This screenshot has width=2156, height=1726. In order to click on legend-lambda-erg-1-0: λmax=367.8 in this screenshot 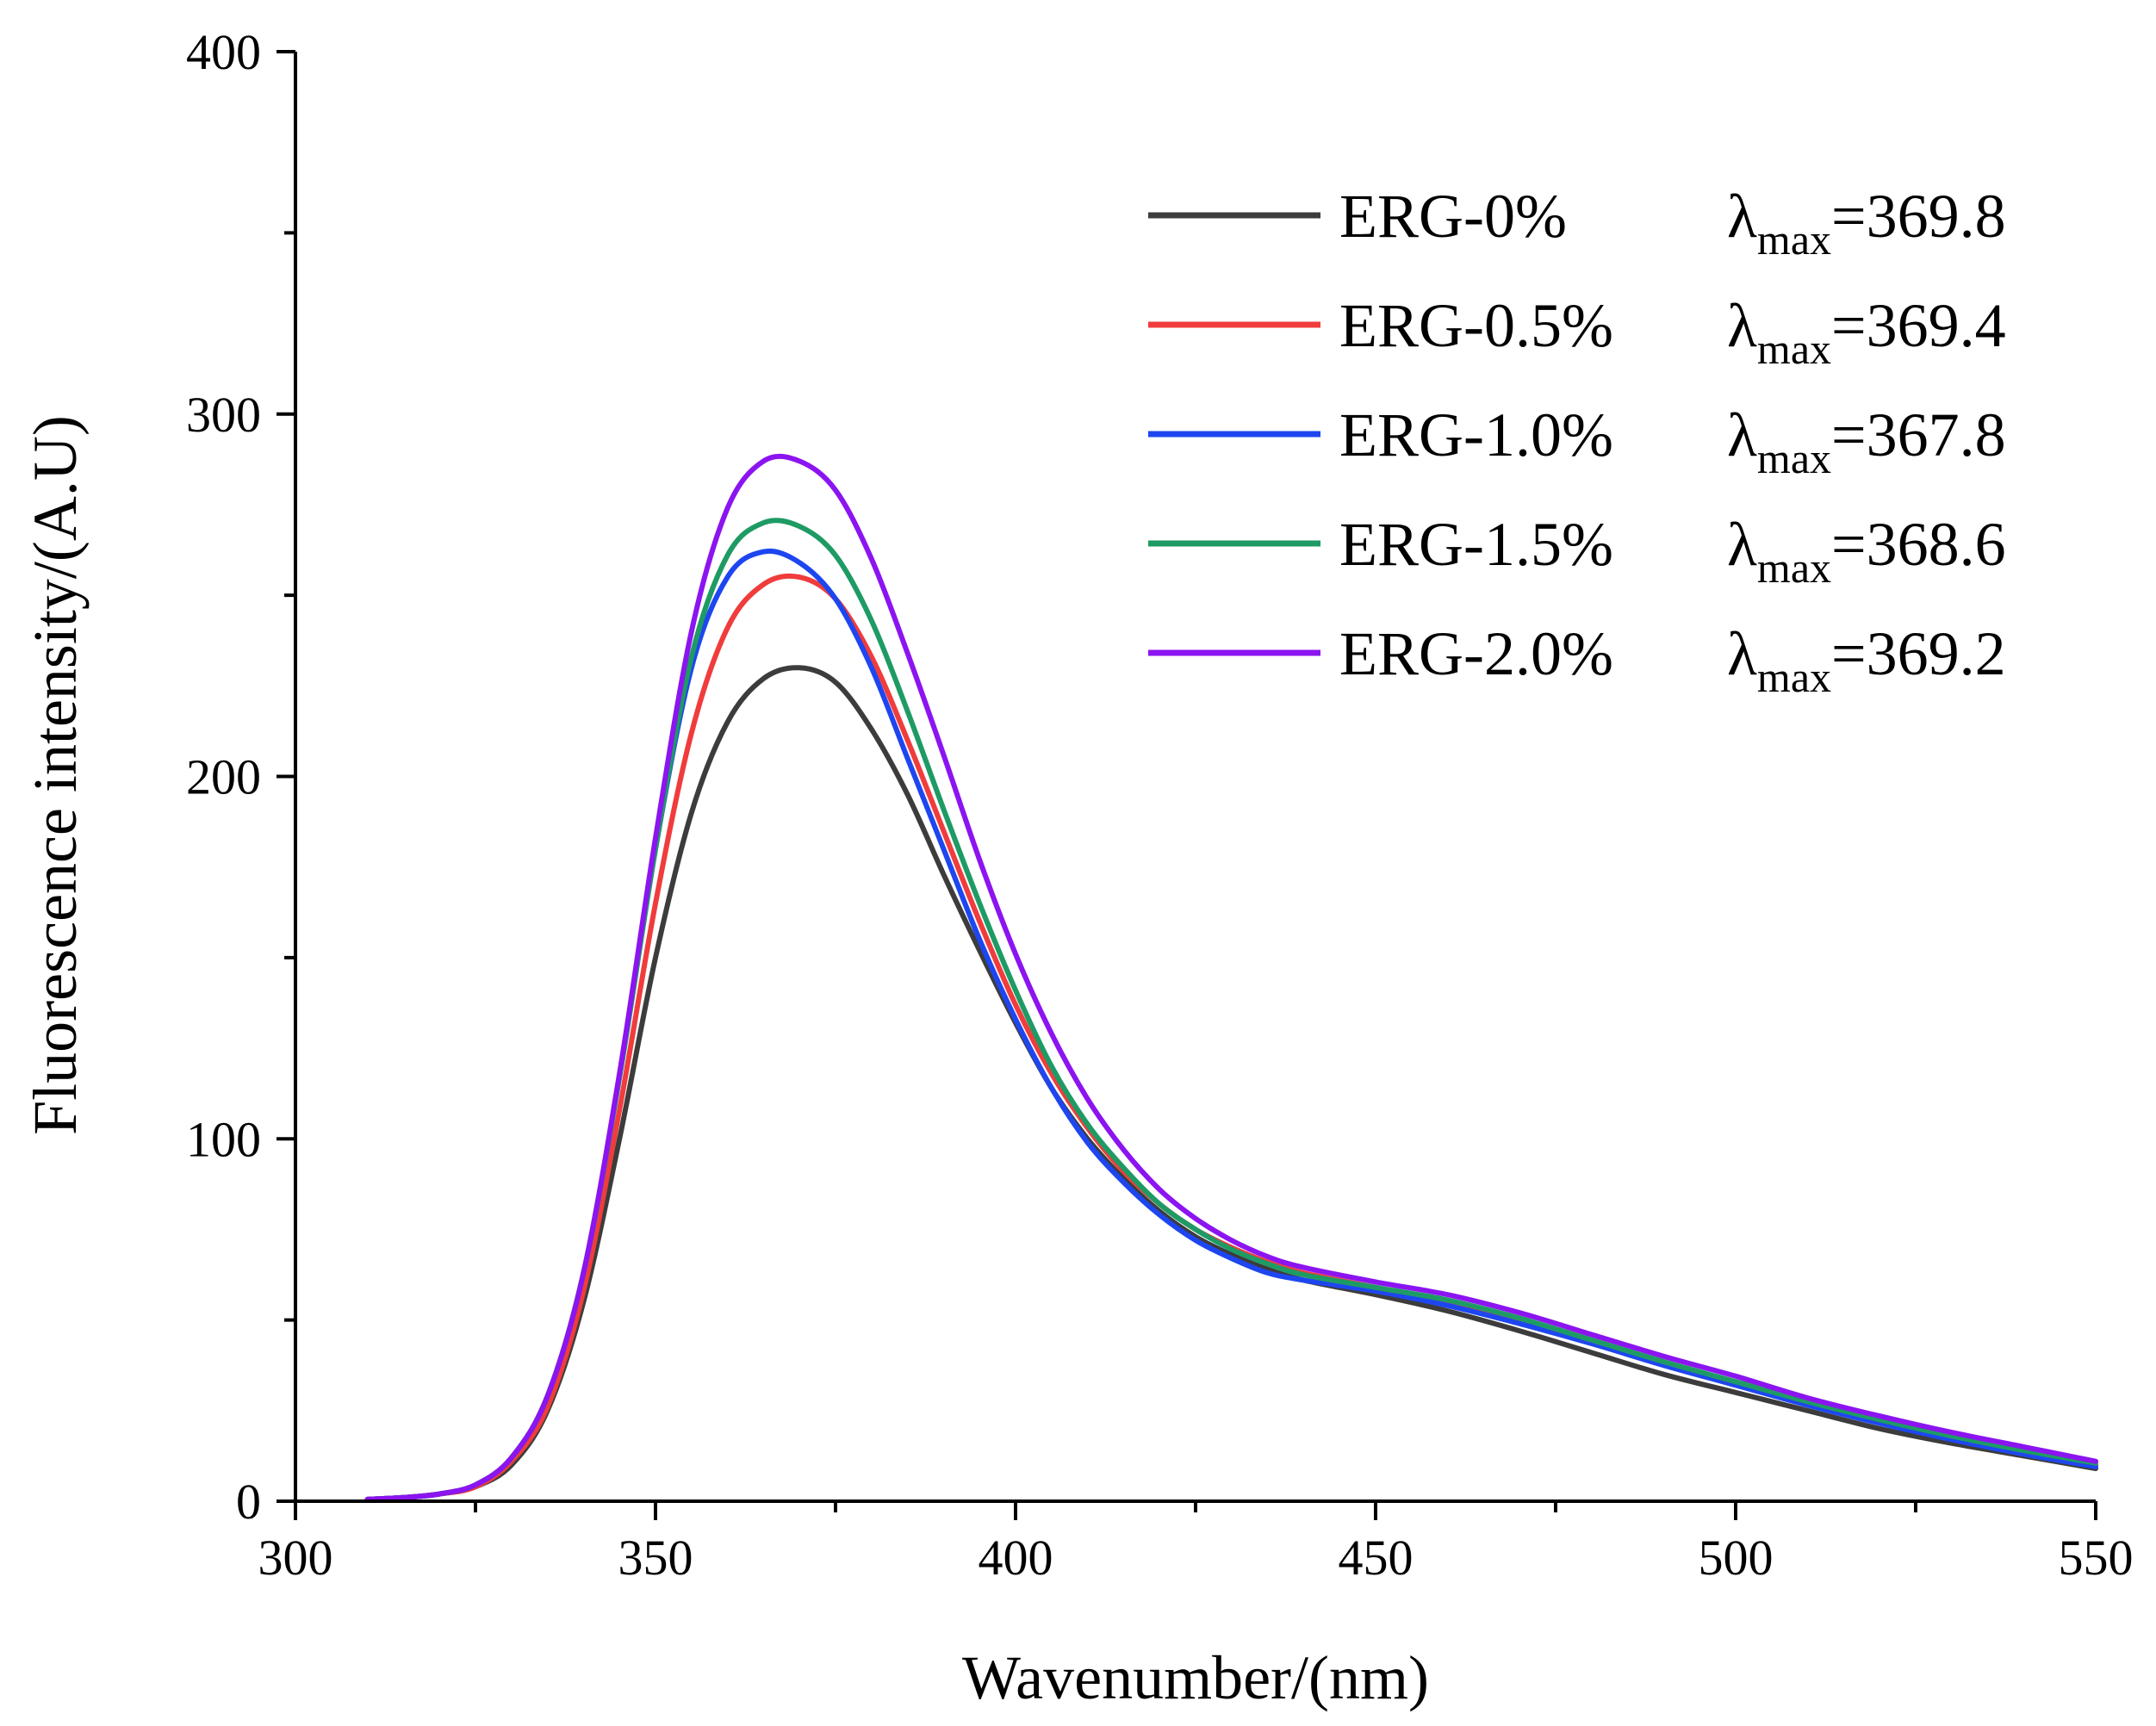, I will do `click(1866, 441)`.